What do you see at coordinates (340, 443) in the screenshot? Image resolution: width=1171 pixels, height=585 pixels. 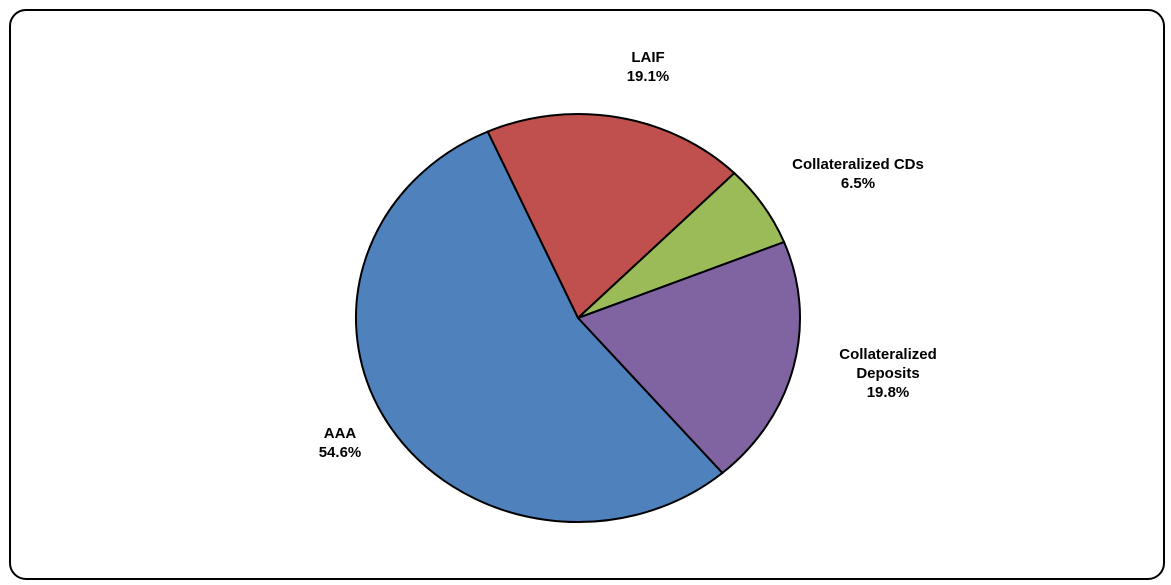 I see `slice-label: AAA 54.6%` at bounding box center [340, 443].